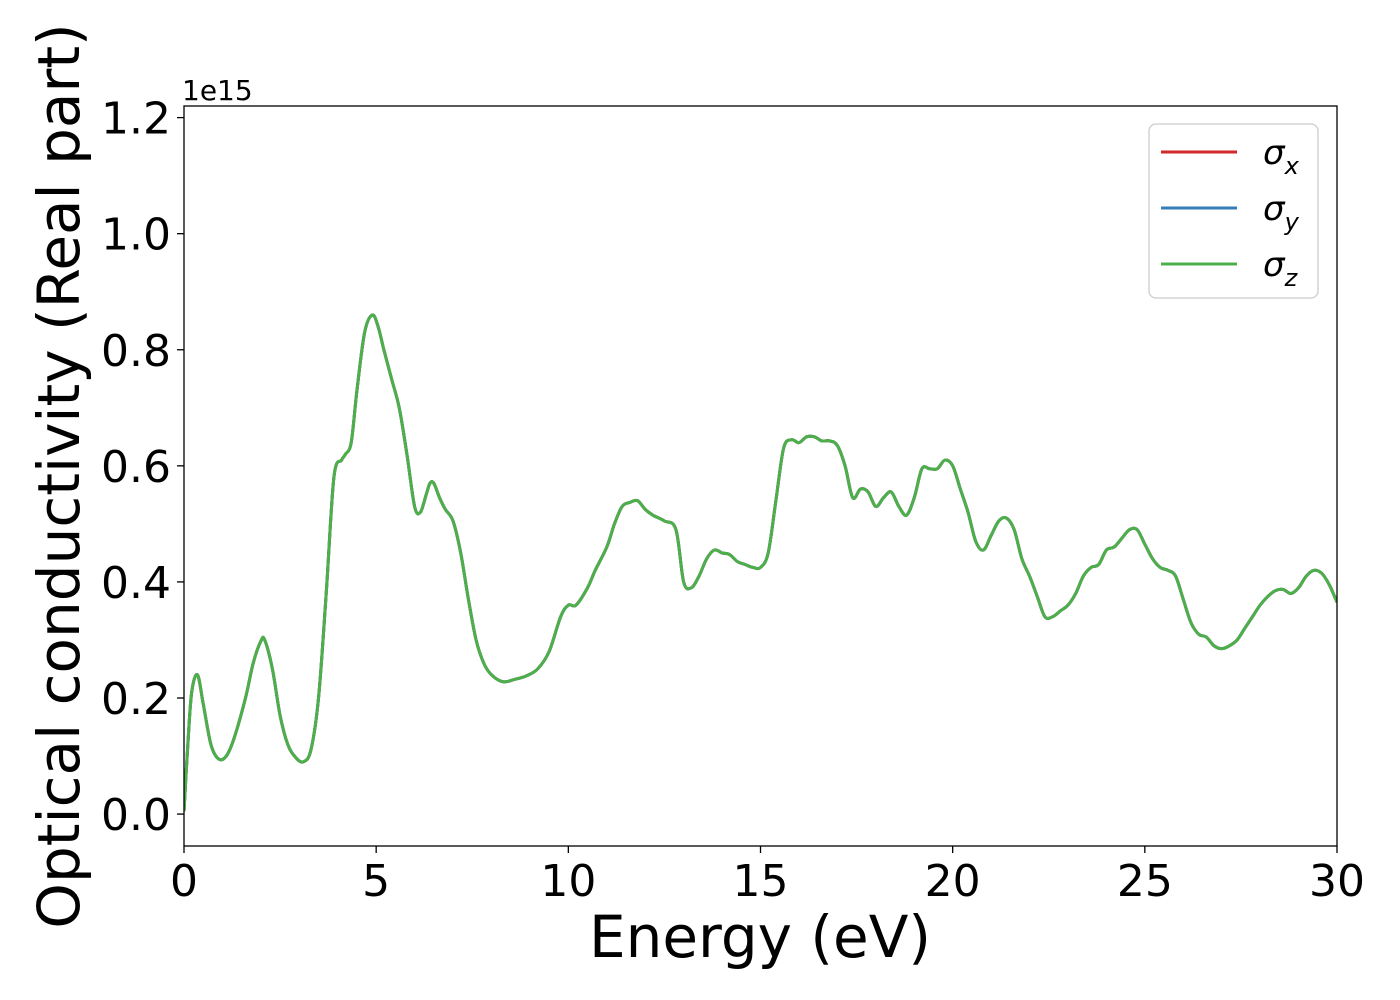  I want to click on y-tick-label: 1.2, so click(136, 119).